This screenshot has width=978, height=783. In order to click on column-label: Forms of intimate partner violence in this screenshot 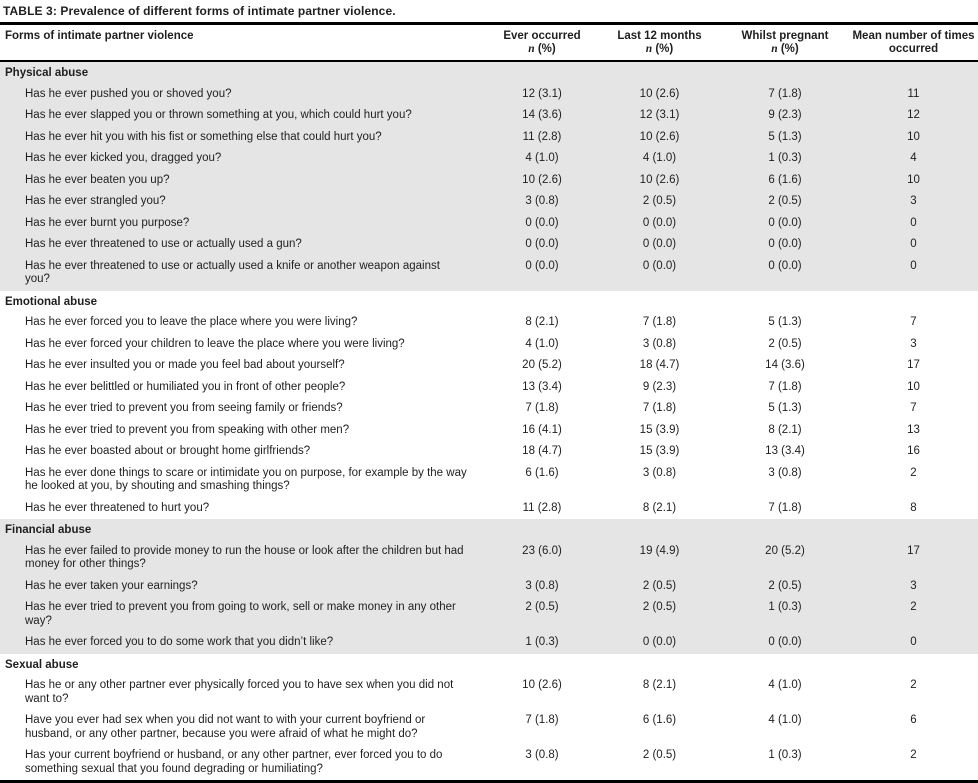, I will do `click(99, 36)`.